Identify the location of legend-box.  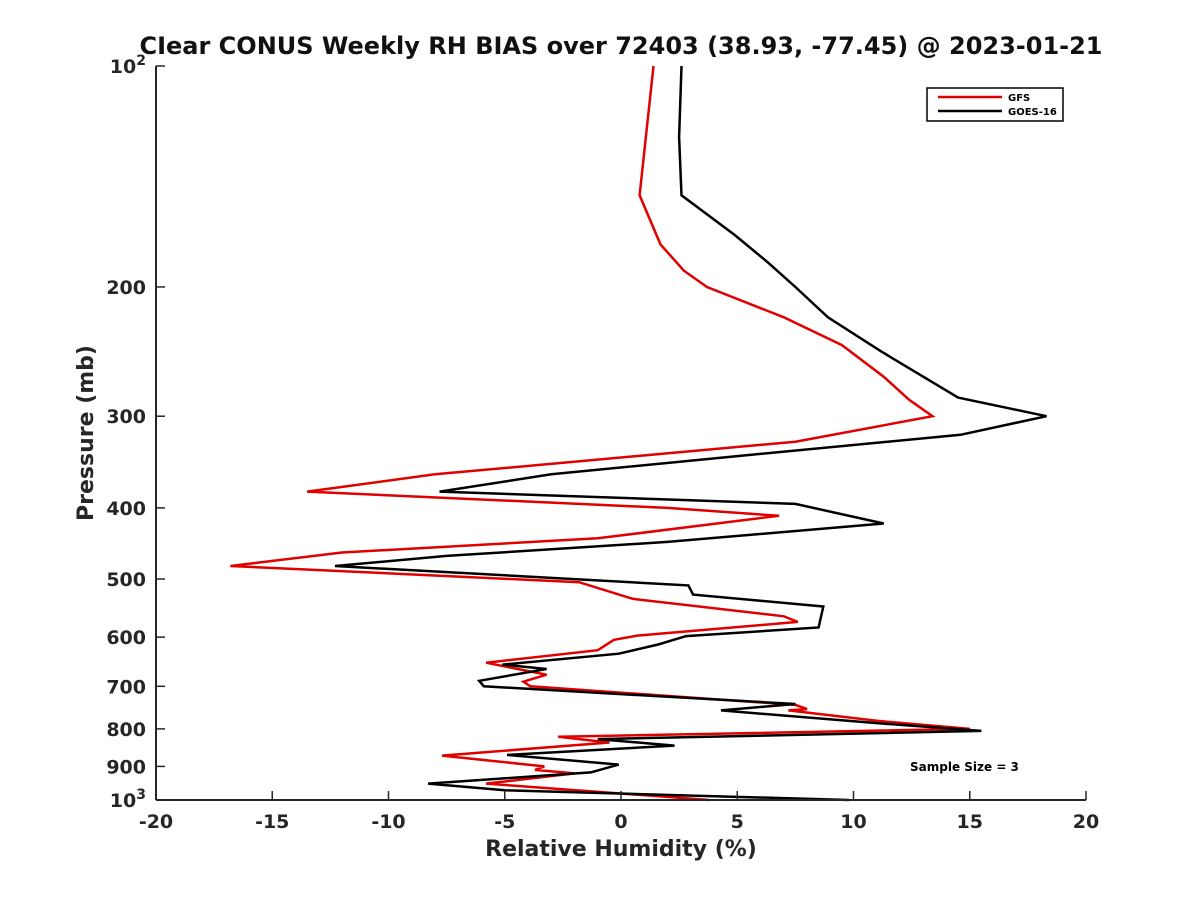
(995, 104).